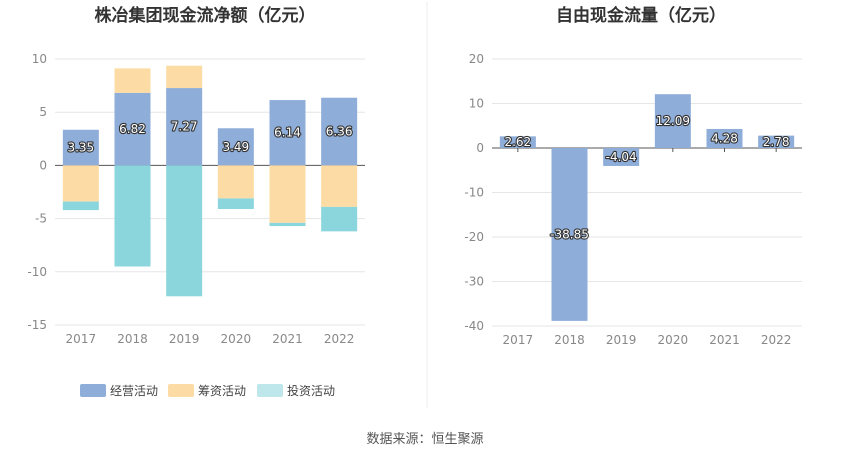  Describe the element at coordinates (311, 390) in the screenshot. I see `legend-label: 投资活动` at that location.